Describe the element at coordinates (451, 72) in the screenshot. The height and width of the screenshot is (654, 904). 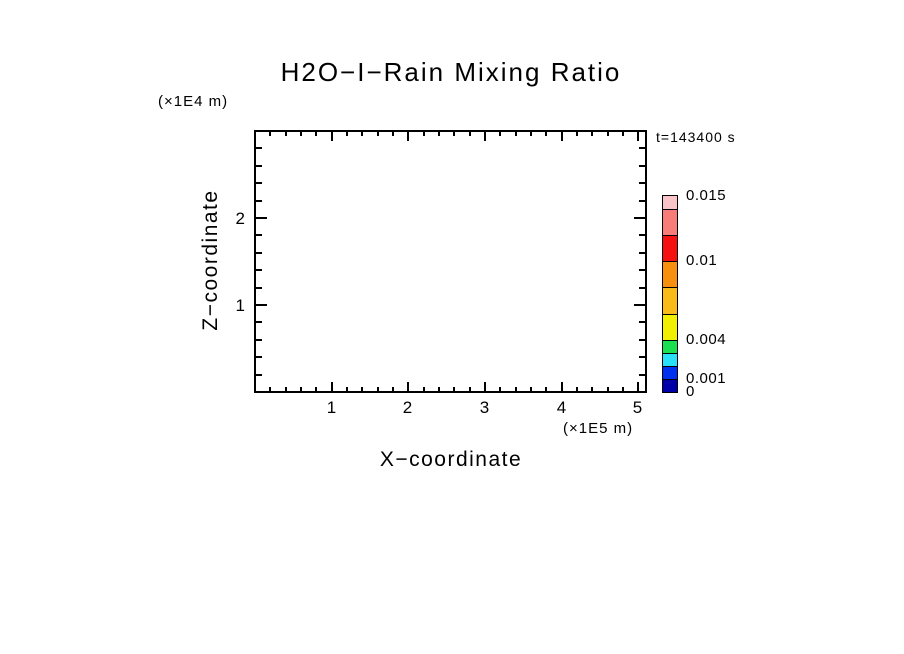
I see `chart-title: H2O−I−Rain Mixing Ratio` at that location.